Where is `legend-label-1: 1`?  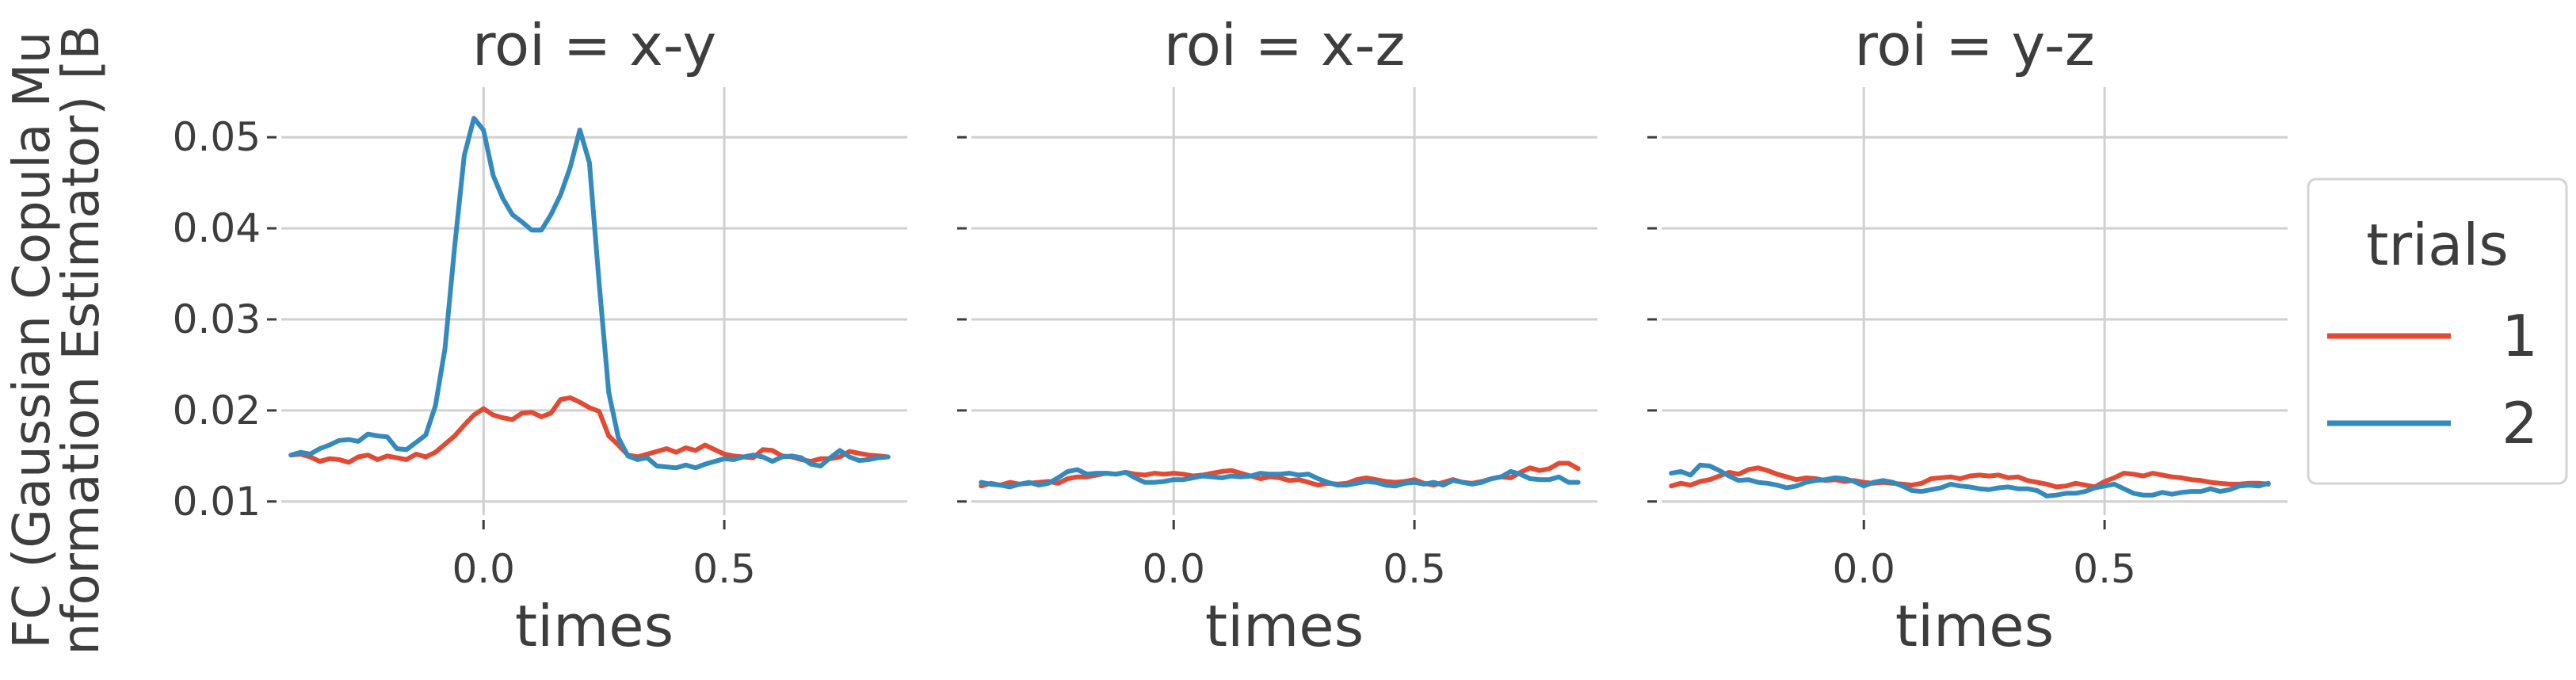 legend-label-1: 1 is located at coordinates (2520, 336).